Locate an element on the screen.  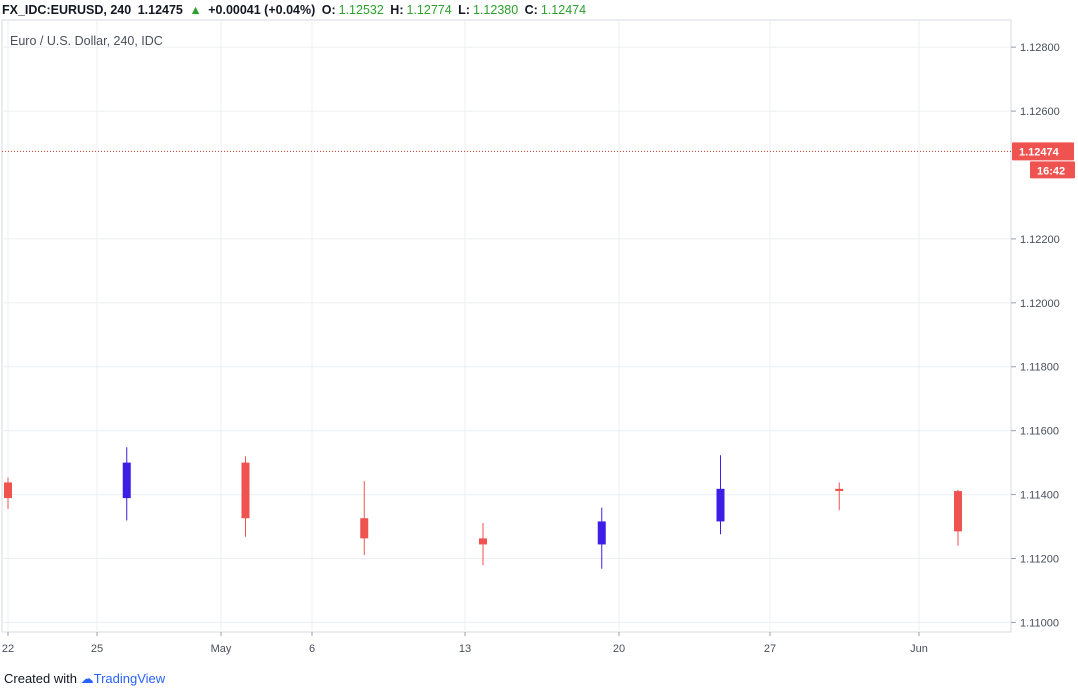
x-tick-label: 22 is located at coordinates (8, 649).